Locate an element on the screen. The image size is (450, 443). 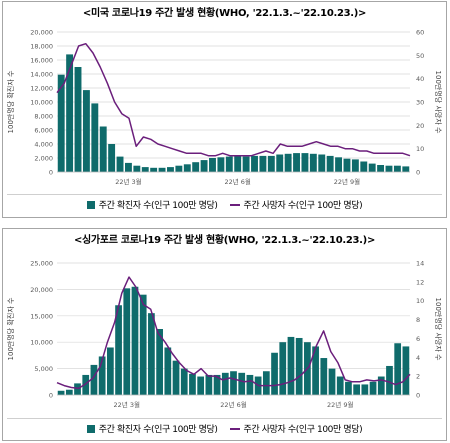
sg-legend-label-deaths: 주간 사망자 수(인구 100만 명당) is located at coordinates (303, 430).